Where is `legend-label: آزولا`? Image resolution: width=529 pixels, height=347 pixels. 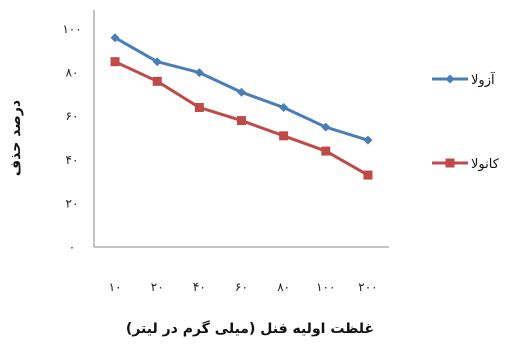 legend-label: آزولا is located at coordinates (483, 79).